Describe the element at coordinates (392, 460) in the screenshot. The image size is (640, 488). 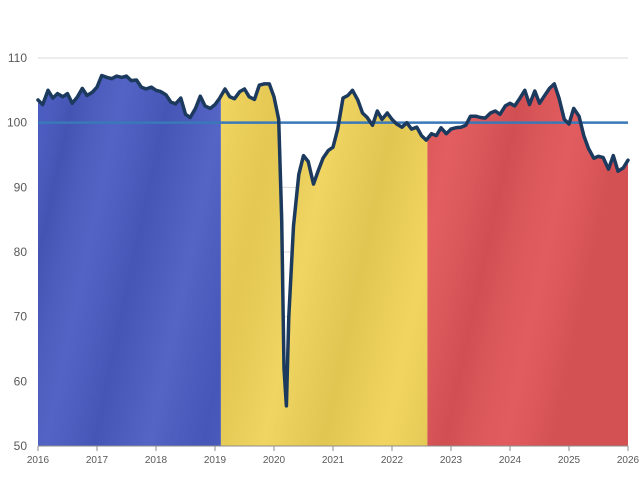
I see `x-tick-label-2022: 2022` at that location.